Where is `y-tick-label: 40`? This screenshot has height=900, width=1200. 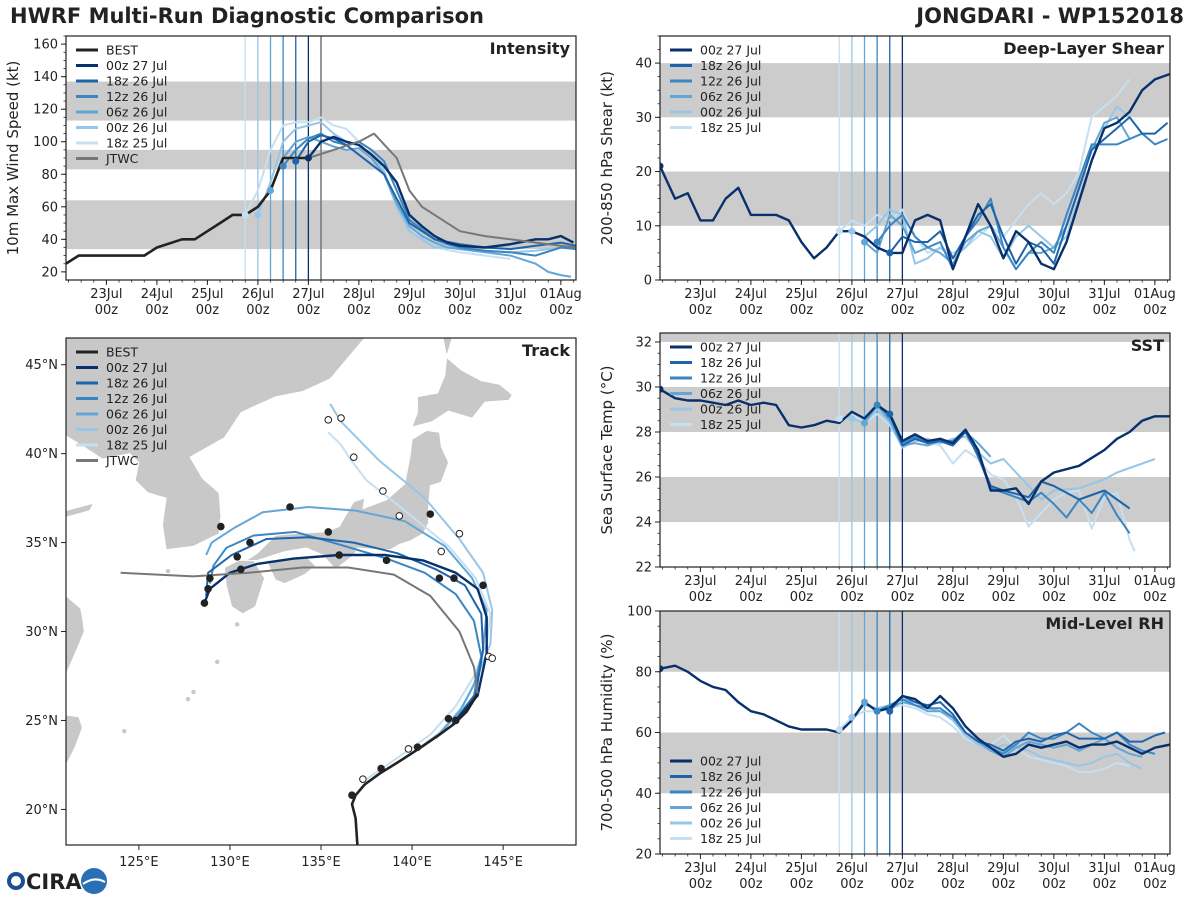
y-tick-label: 40 is located at coordinates (643, 64).